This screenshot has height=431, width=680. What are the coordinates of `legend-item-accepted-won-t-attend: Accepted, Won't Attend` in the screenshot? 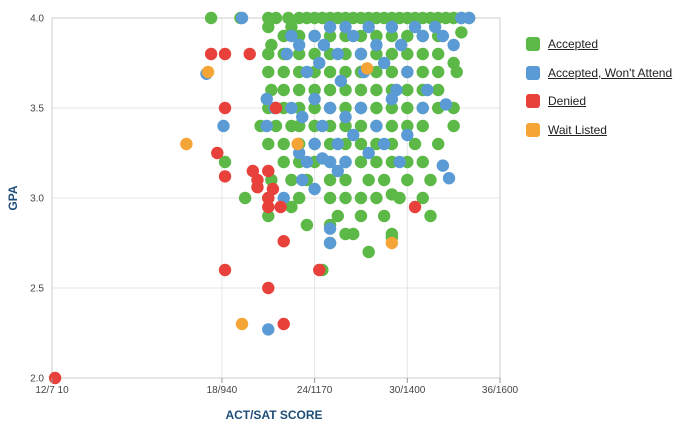 It's located at (603, 73).